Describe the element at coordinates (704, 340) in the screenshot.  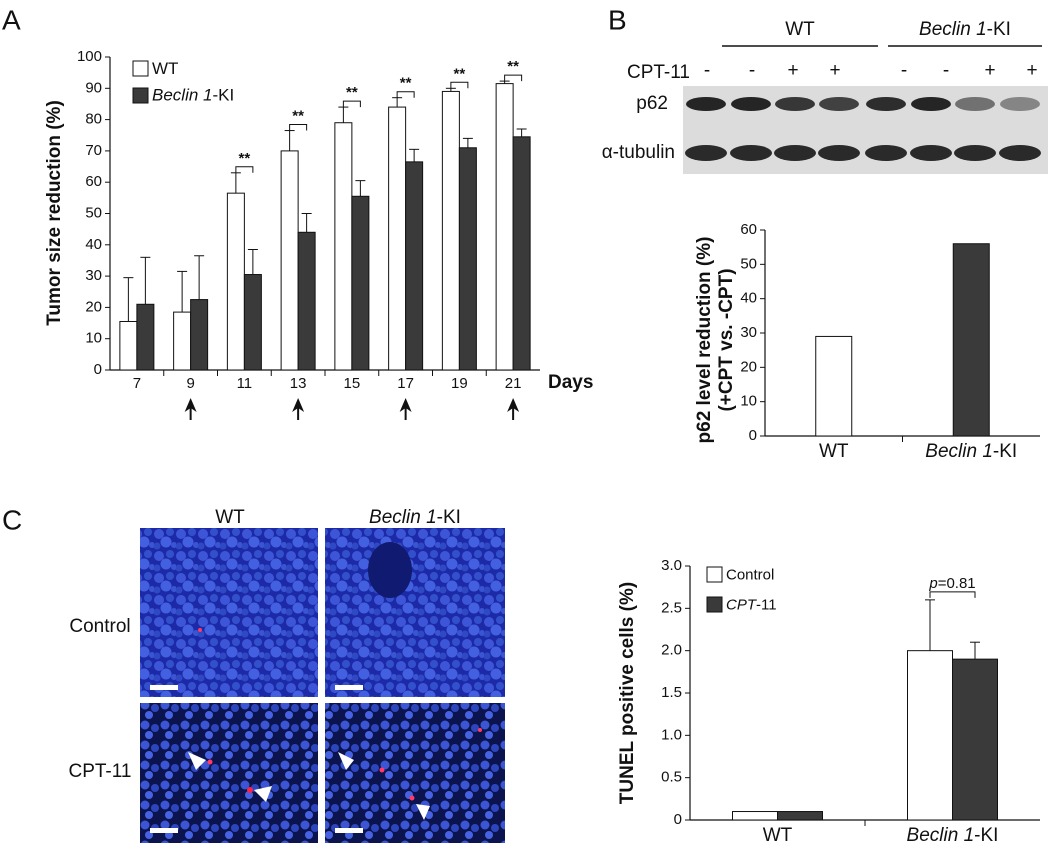
I see `y-axis-title: p62 level reduction (%)` at that location.